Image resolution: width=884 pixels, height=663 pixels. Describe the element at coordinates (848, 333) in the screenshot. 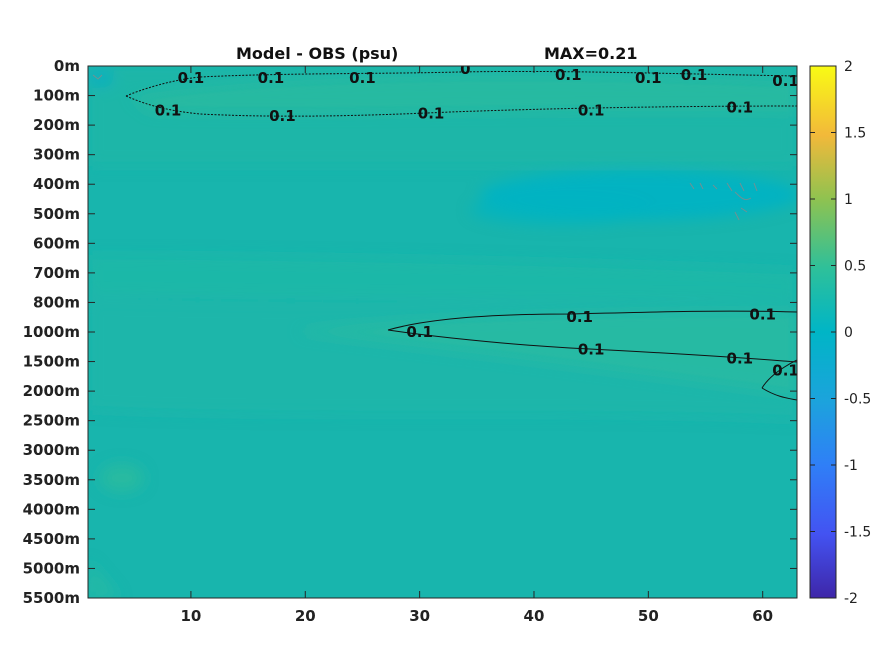

I see `colorbar-tick-label: 0` at that location.